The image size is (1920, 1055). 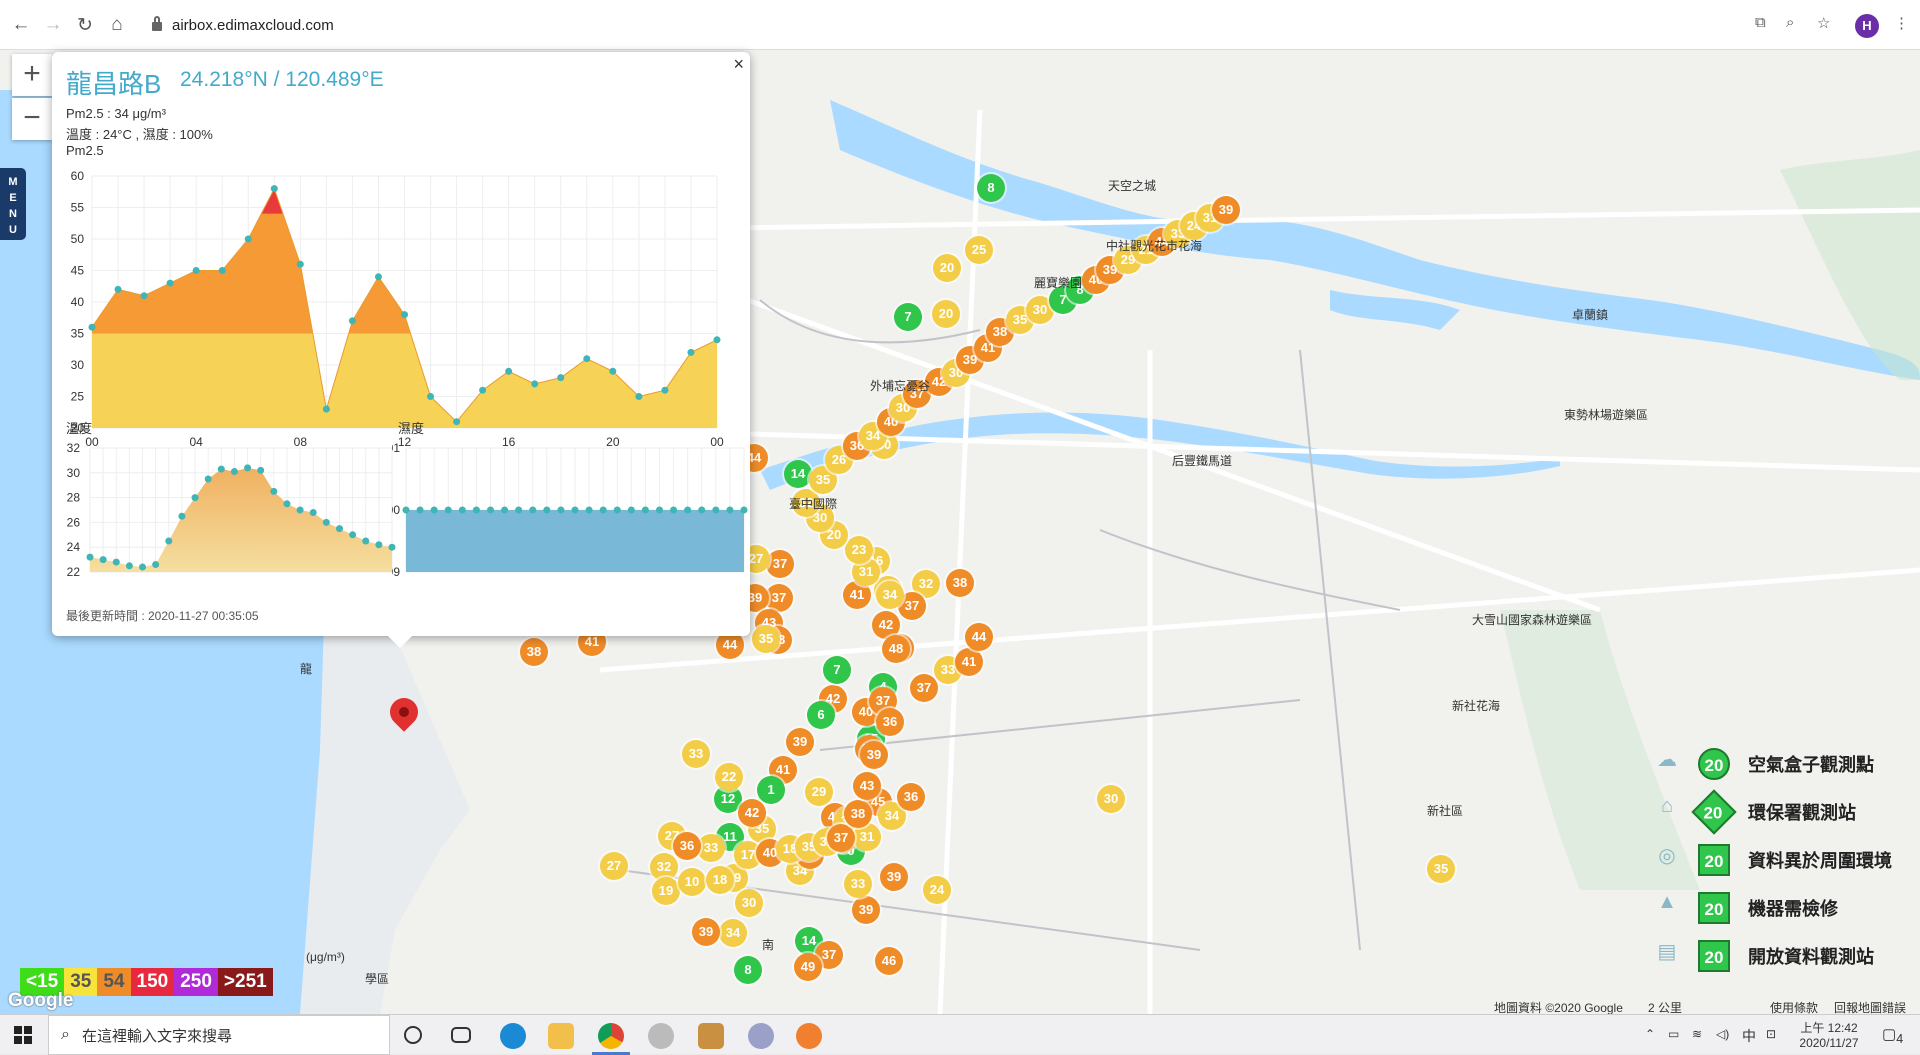 I want to click on terms-link: 使用條款, so click(x=1794, y=1007).